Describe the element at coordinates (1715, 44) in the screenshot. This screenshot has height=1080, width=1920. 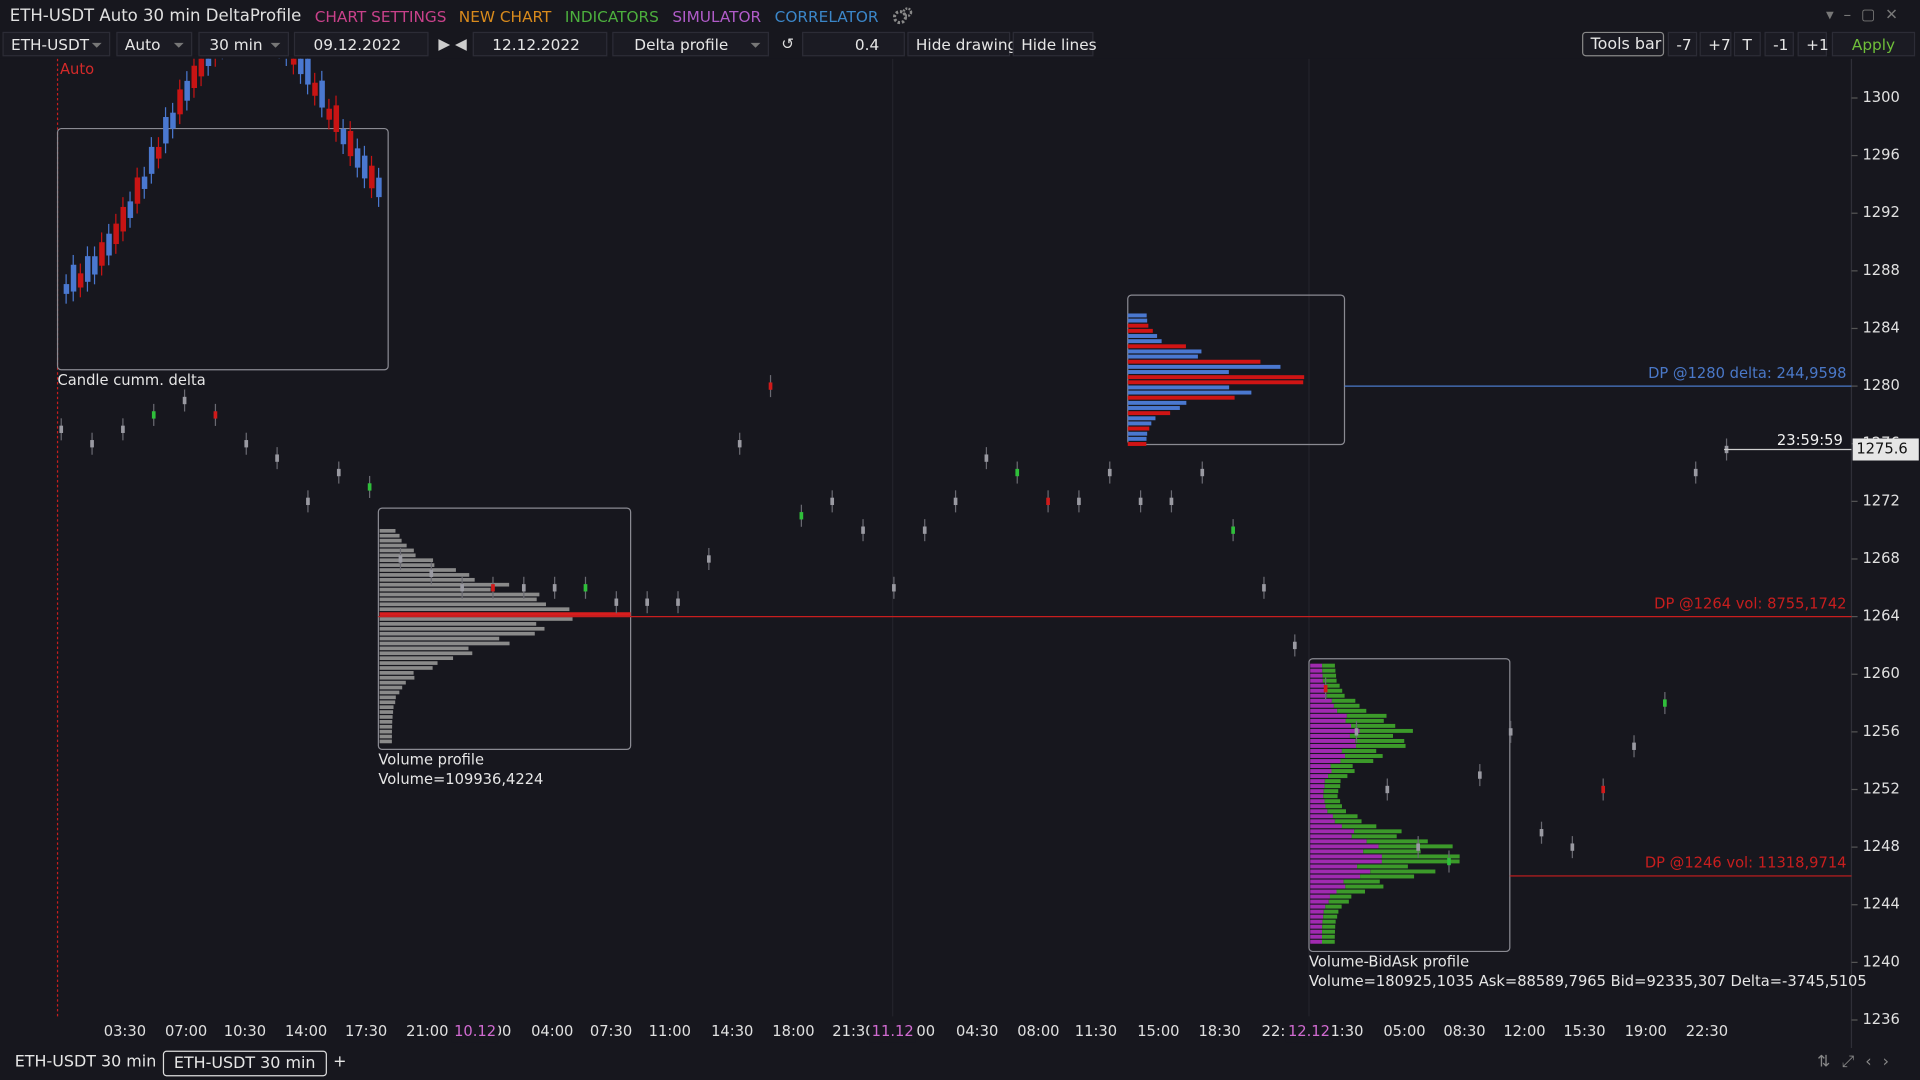
I see `button: +7` at that location.